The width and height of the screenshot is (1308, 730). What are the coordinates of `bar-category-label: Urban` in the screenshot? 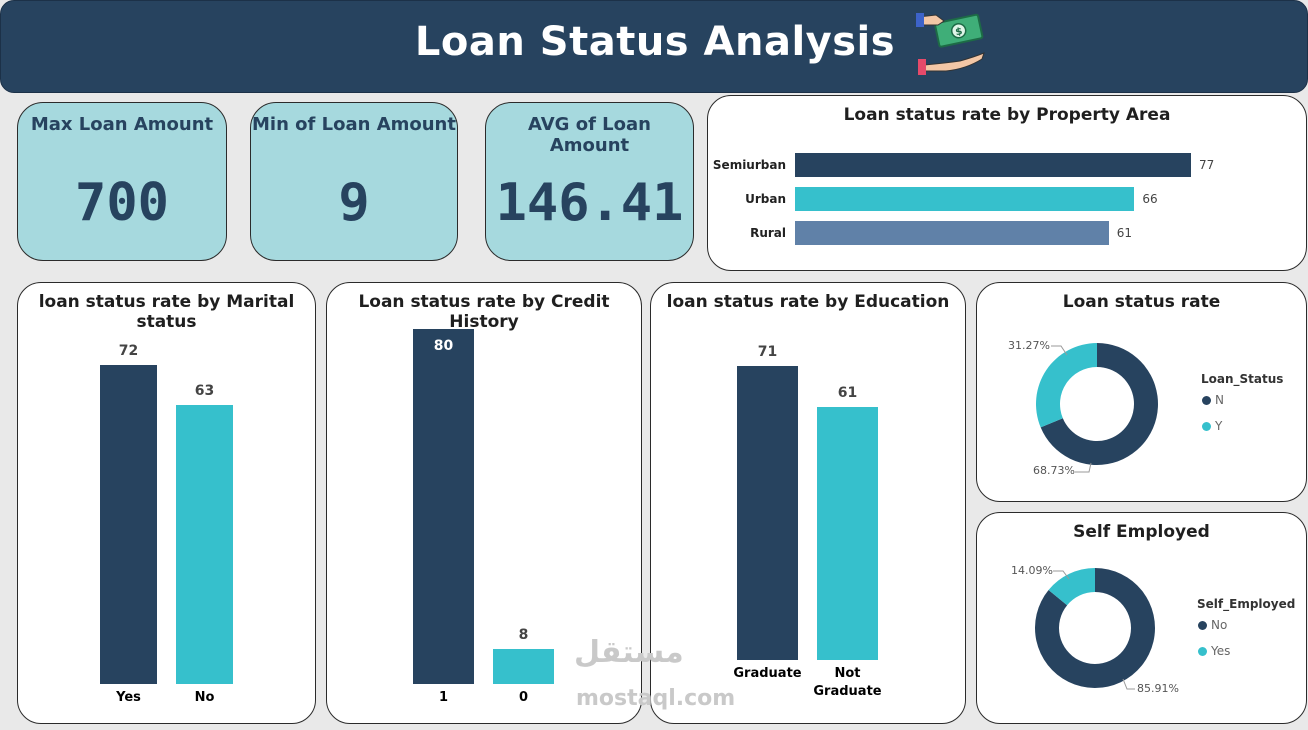 It's located at (765, 199).